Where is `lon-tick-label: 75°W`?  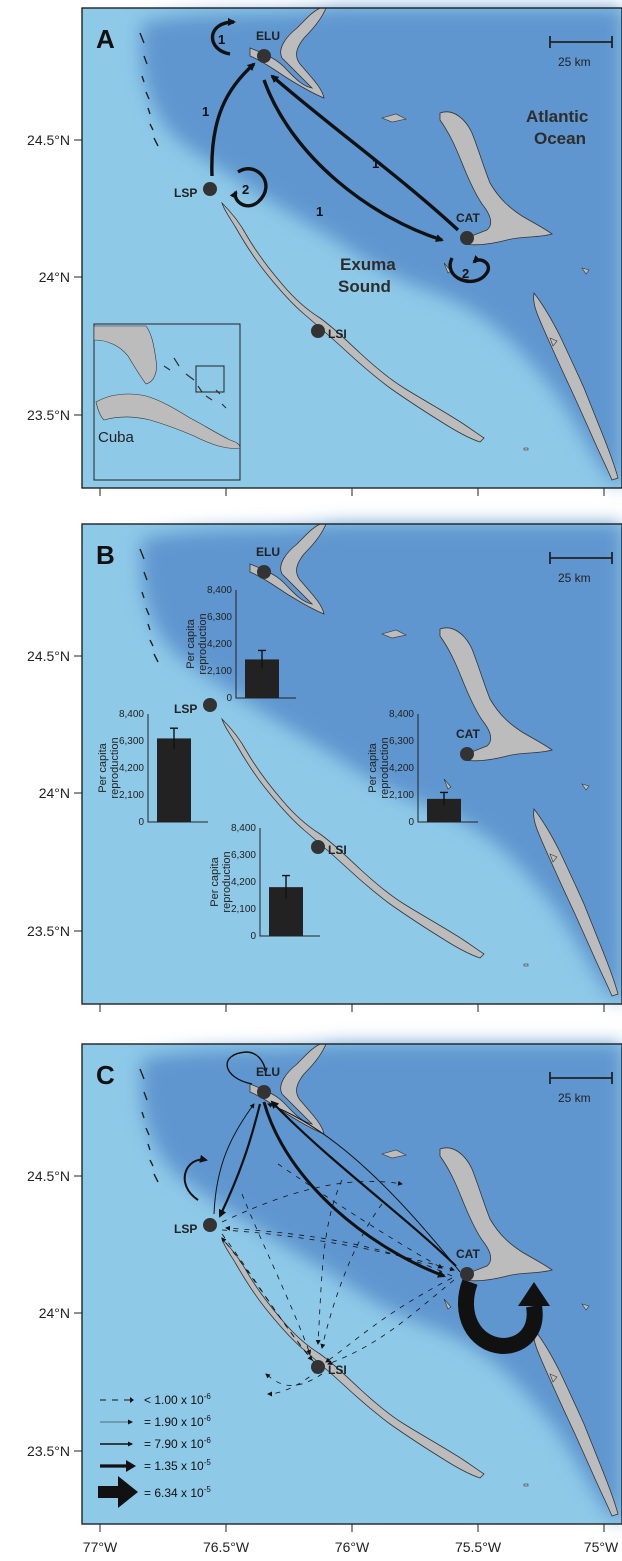 lon-tick-label: 75°W is located at coordinates (601, 1547).